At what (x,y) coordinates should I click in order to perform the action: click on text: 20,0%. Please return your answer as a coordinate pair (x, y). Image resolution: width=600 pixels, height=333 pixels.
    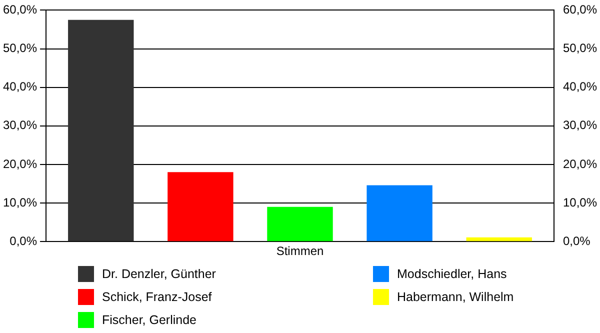
    Looking at the image, I should click on (580, 163).